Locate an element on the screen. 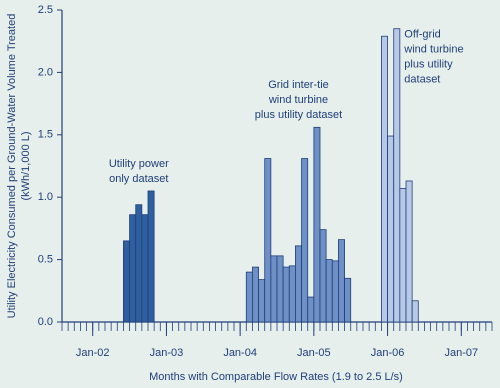 The image size is (500, 388). y-tick-label: 1.0 is located at coordinates (45, 197).